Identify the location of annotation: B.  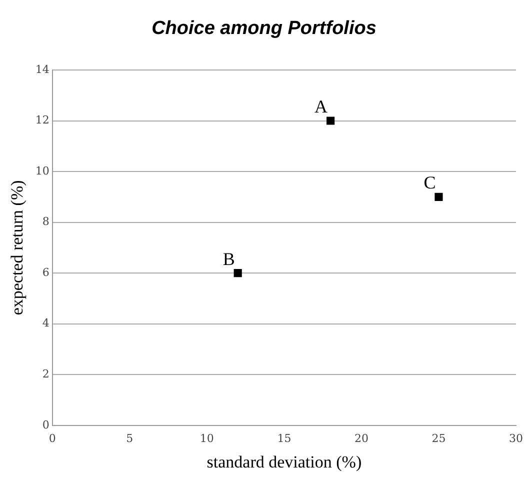
(228, 258).